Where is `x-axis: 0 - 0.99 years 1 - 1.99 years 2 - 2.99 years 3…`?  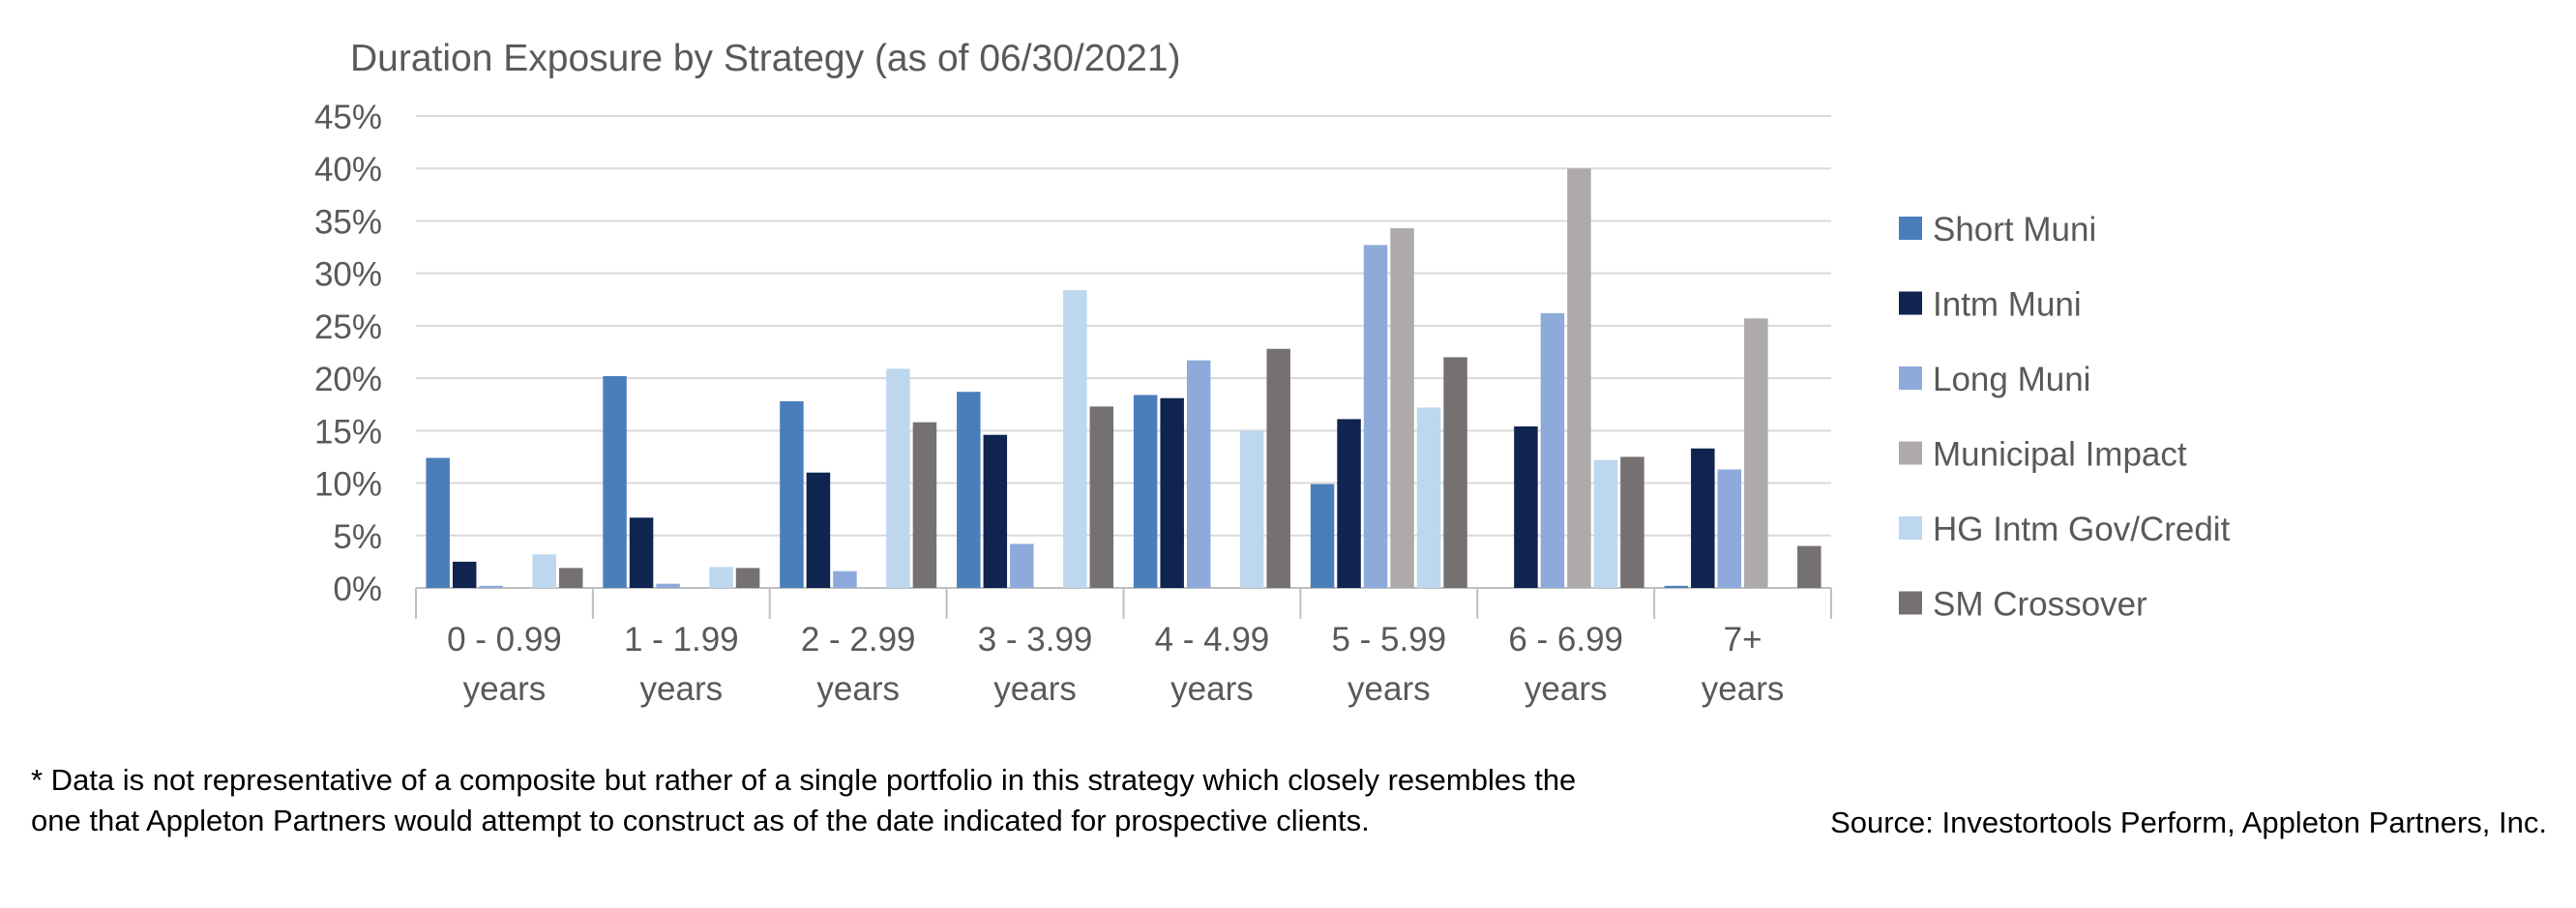 x-axis: 0 - 0.99 years 1 - 1.99 years 2 - 2.99 years 3… is located at coordinates (1124, 648).